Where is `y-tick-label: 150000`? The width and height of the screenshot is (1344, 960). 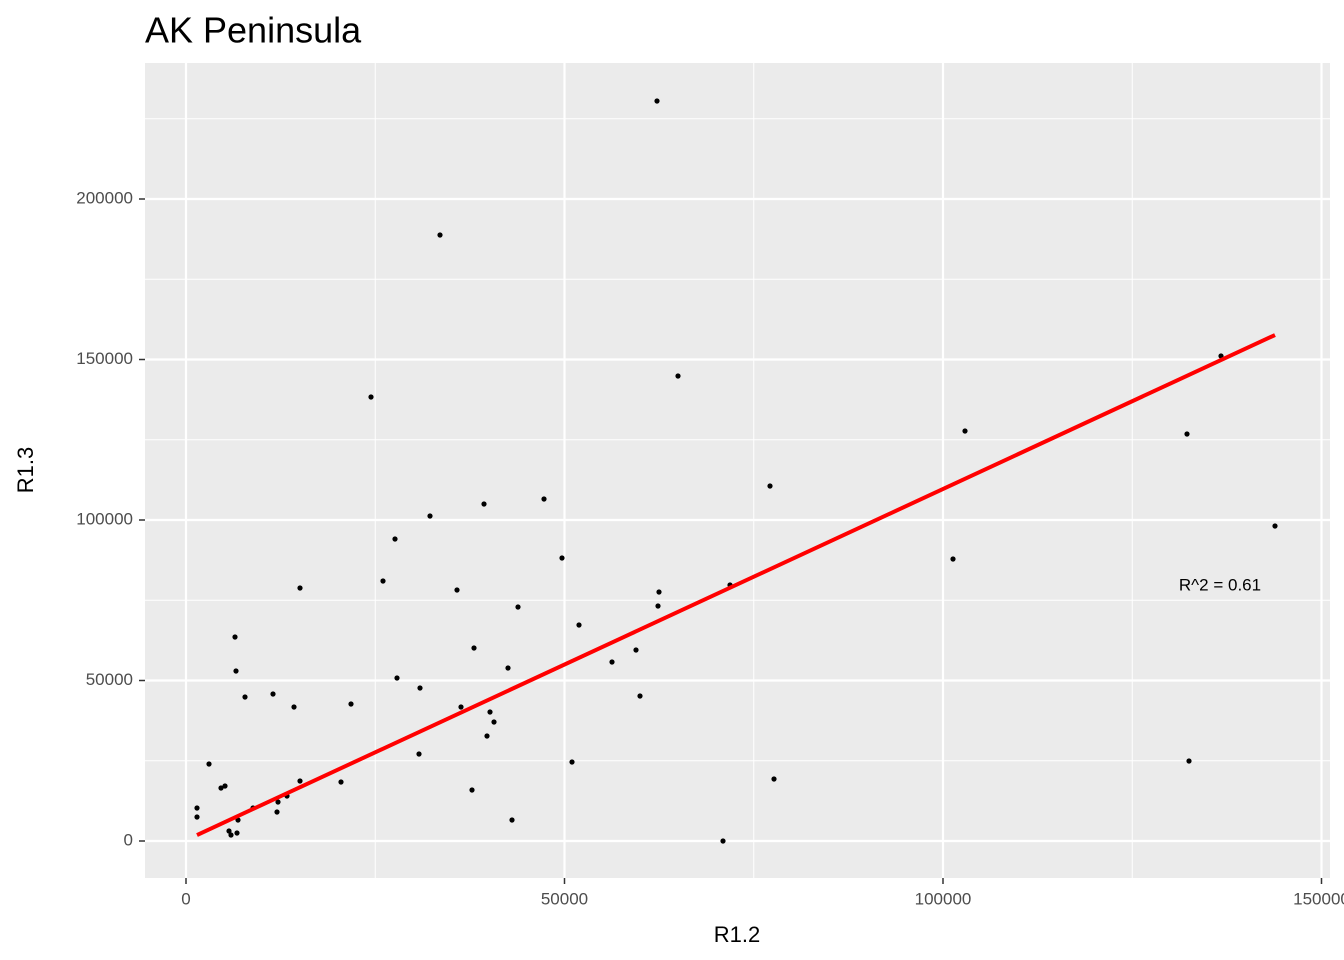 y-tick-label: 150000 is located at coordinates (104, 358).